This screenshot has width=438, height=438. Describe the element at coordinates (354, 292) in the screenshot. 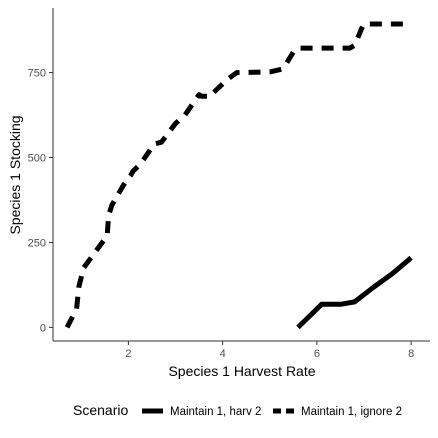

I see `series-line-solid` at that location.